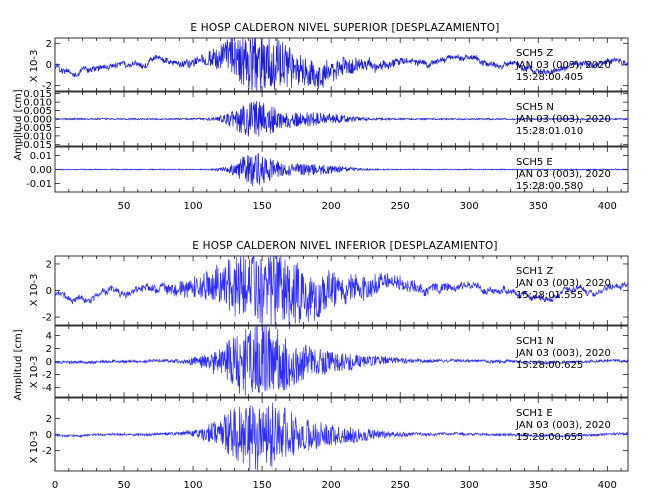  I want to click on station-label-sch1-z: SCH1 Z, so click(534, 271).